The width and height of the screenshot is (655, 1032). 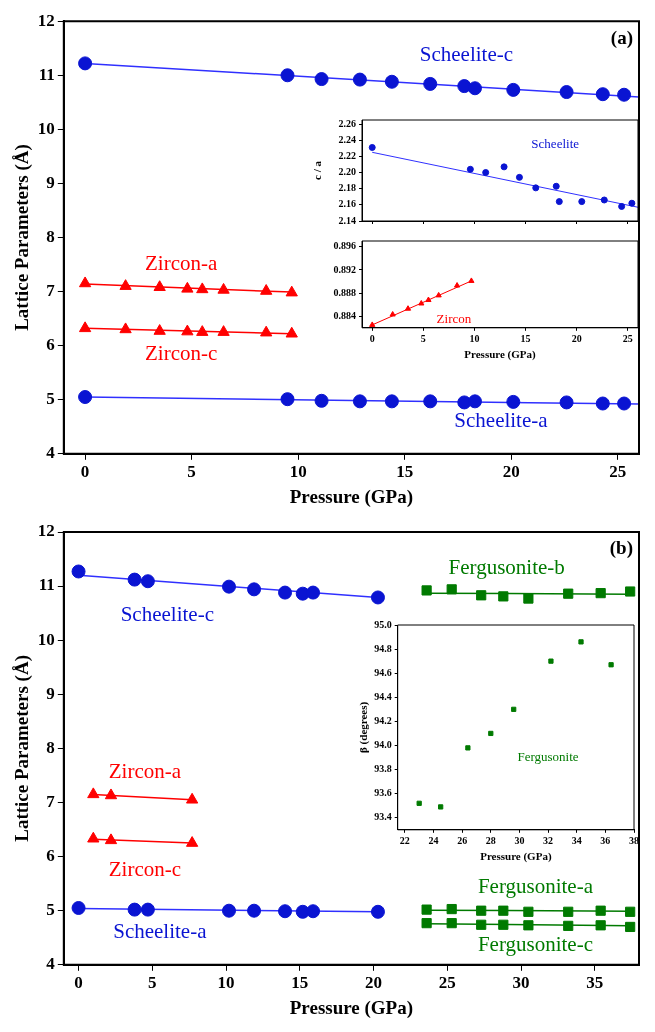 What do you see at coordinates (50, 855) in the screenshot?
I see `y-tick-label: 6` at bounding box center [50, 855].